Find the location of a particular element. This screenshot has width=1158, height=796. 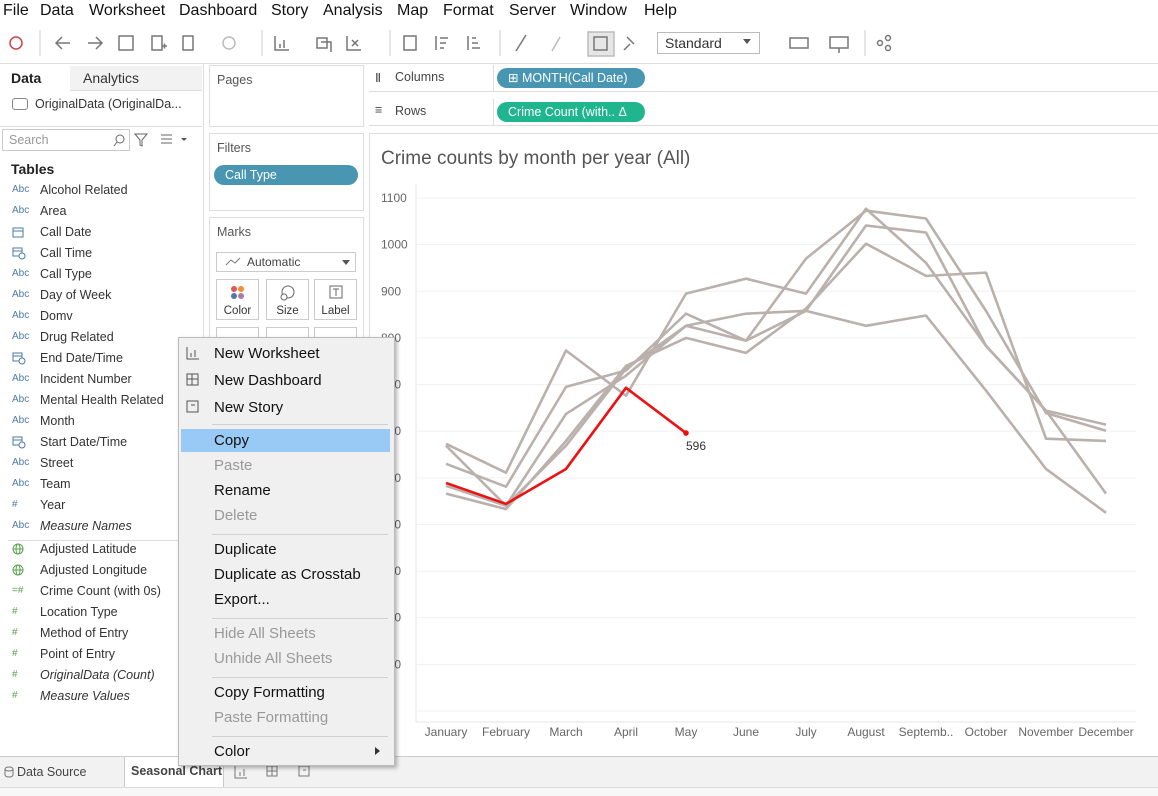

analytics-tab: Analytics is located at coordinates (136, 78).